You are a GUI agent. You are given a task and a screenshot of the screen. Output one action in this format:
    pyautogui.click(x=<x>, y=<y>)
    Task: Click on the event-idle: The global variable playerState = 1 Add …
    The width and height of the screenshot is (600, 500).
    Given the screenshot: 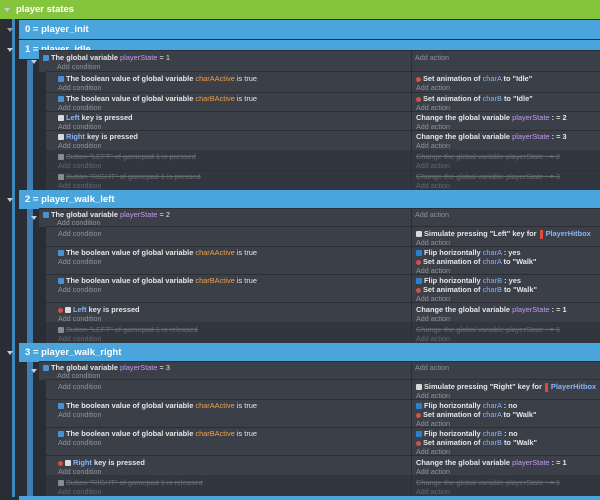 What is the action you would take?
    pyautogui.click(x=319, y=61)
    